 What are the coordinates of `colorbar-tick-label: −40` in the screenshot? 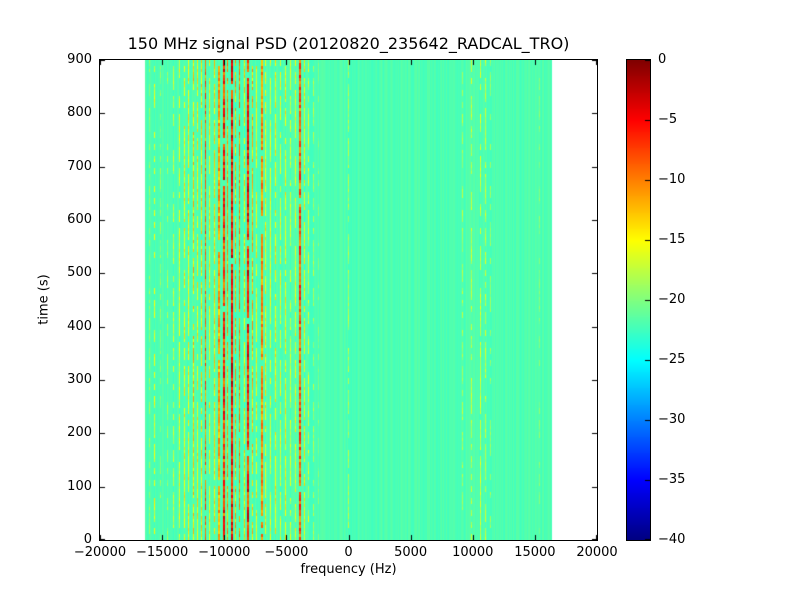 It's located at (672, 539).